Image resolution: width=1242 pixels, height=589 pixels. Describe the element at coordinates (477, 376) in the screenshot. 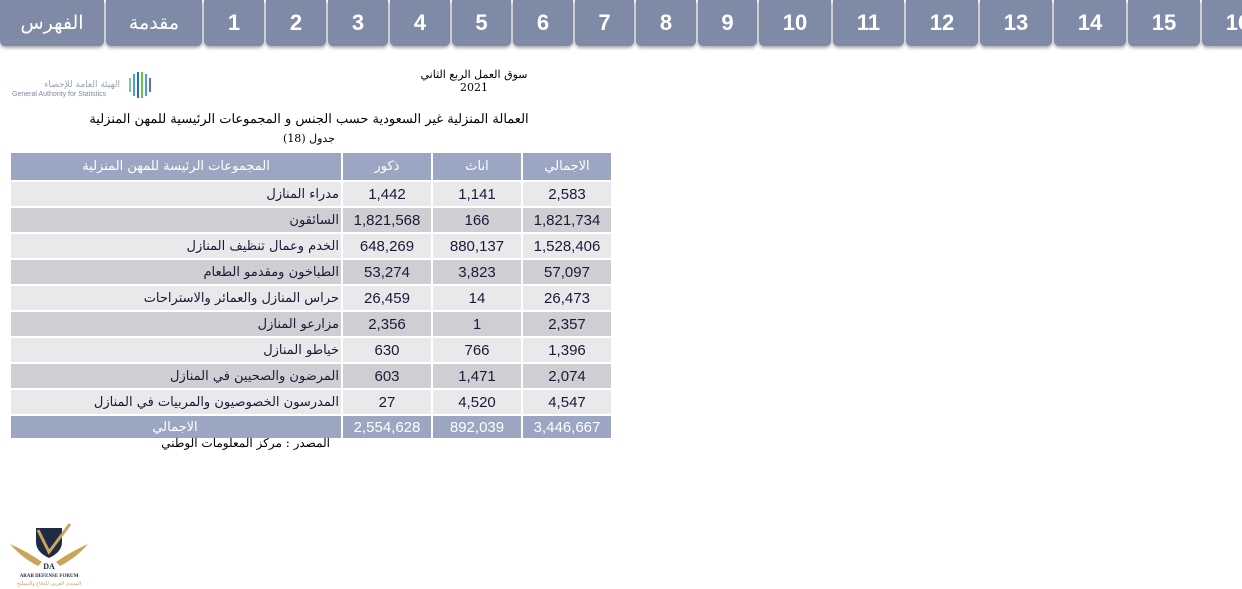

I see `cell-female: 1,471` at that location.